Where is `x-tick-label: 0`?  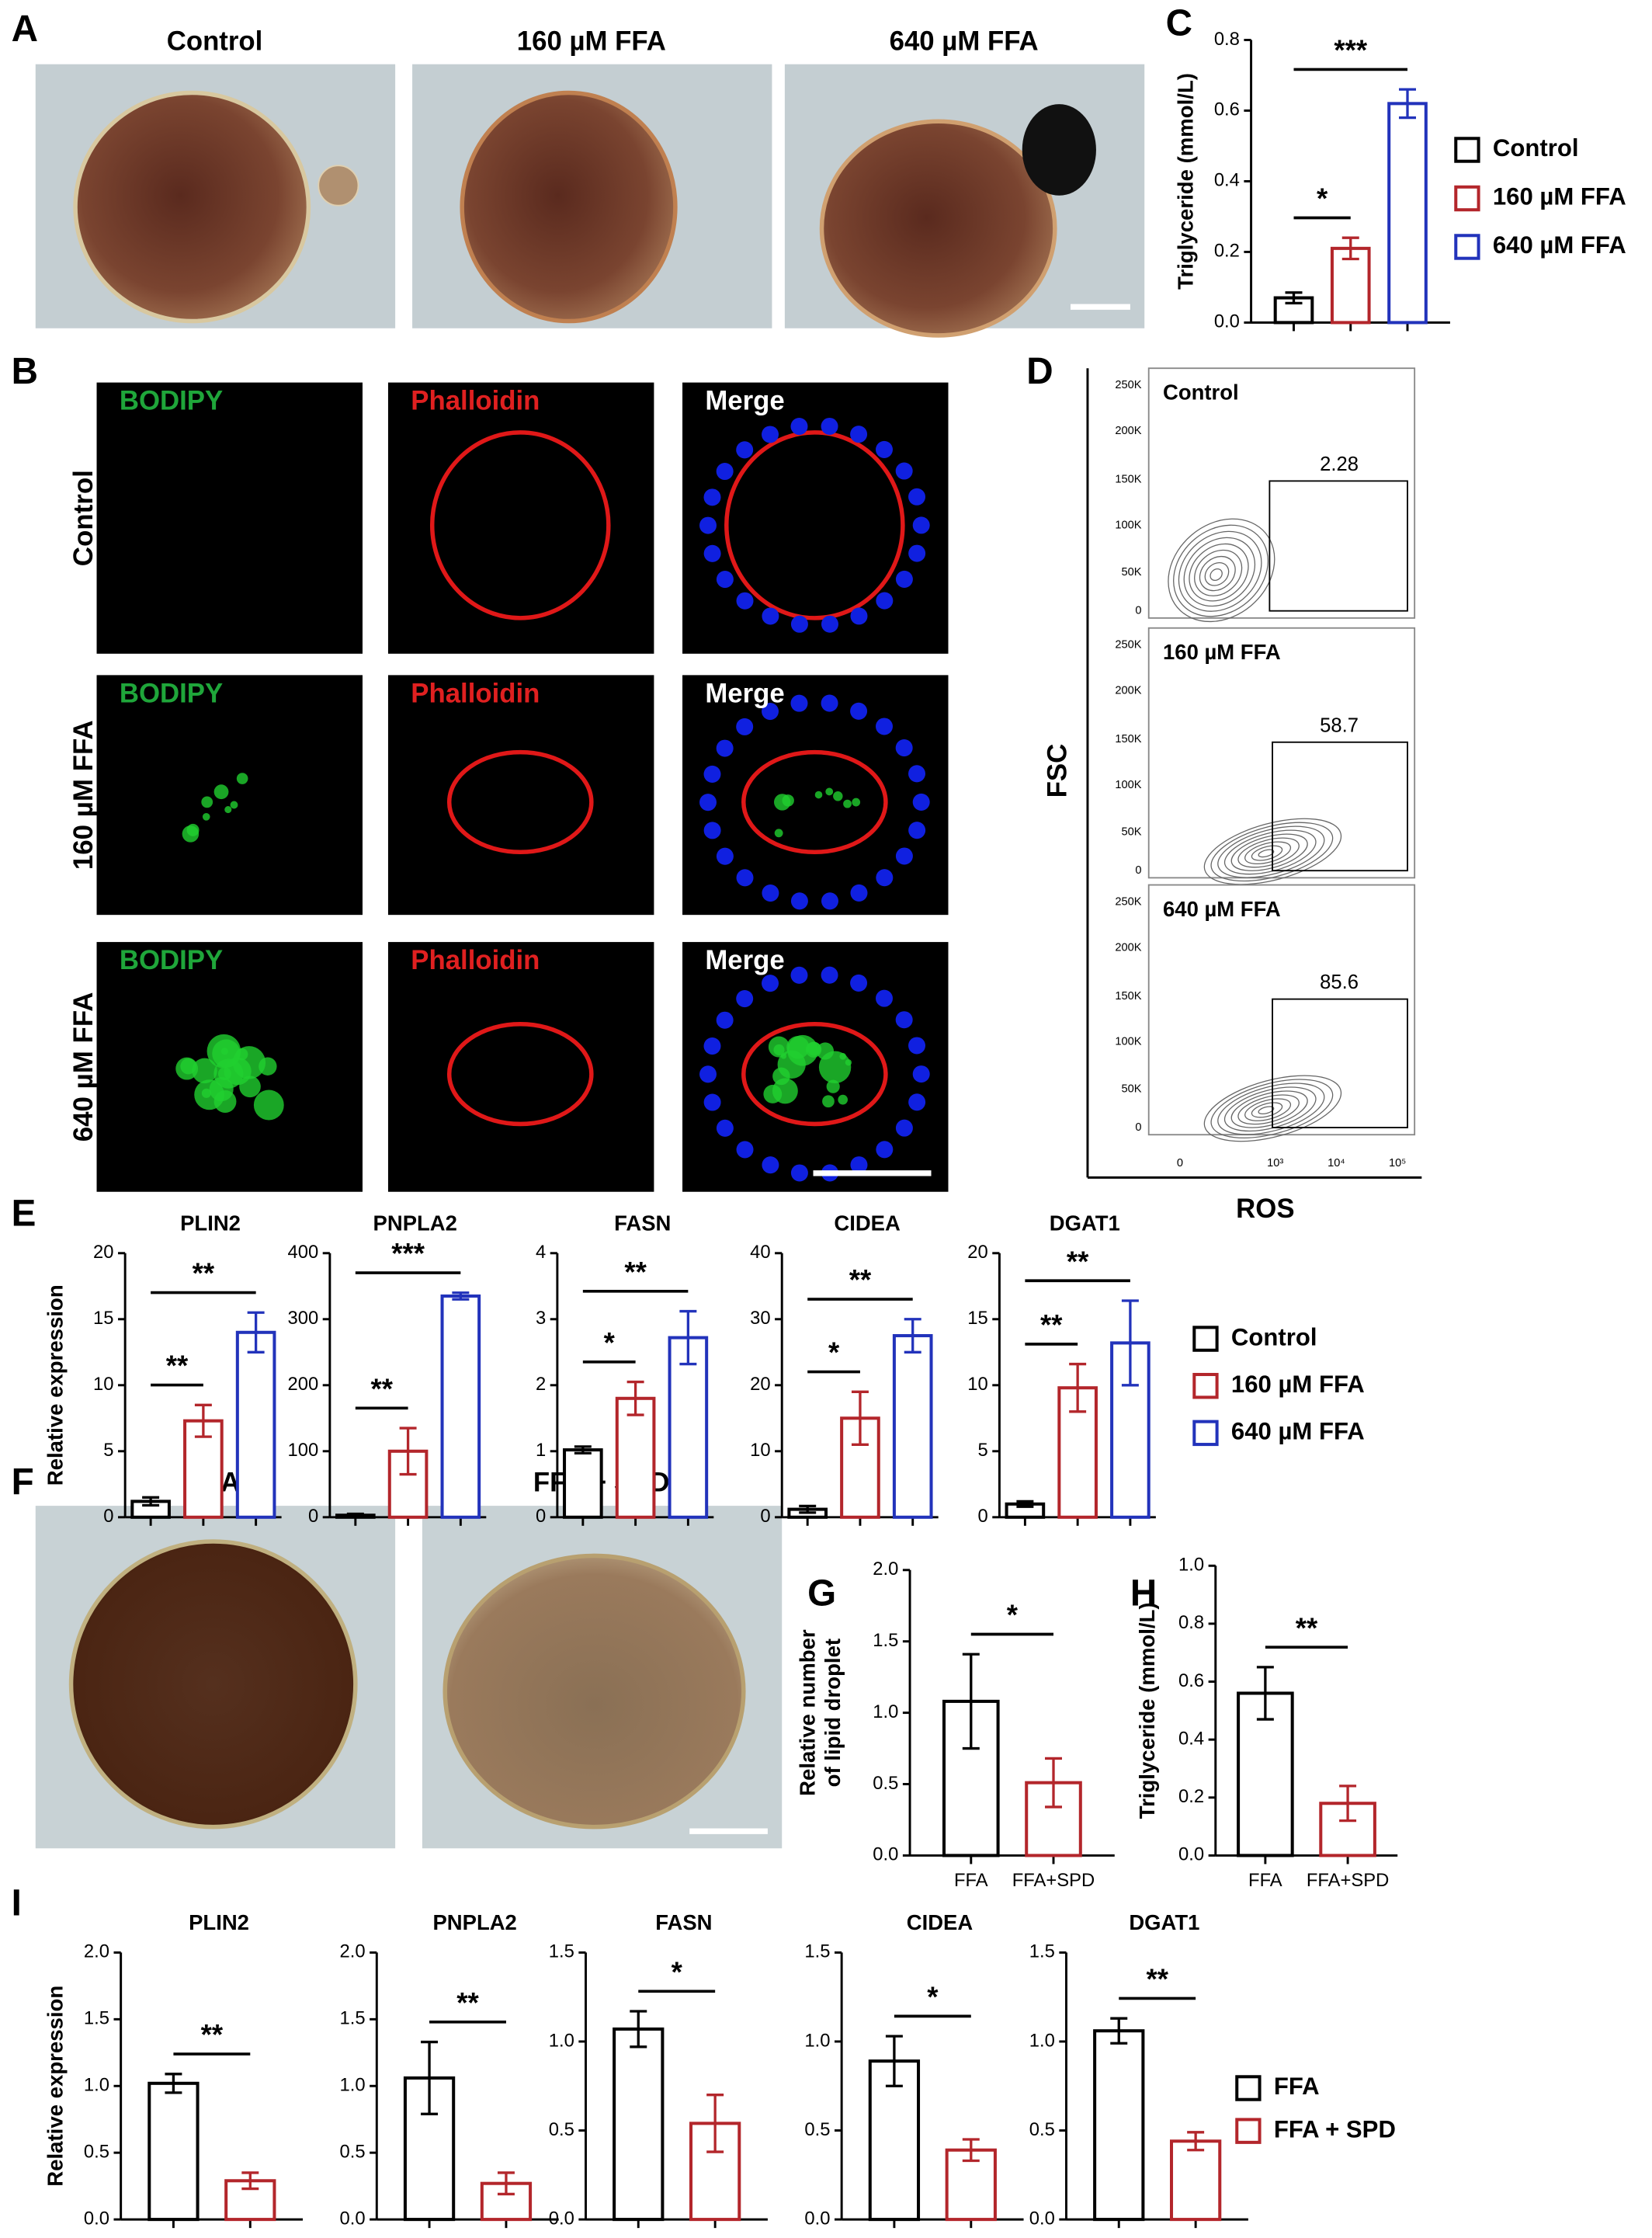 x-tick-label: 0 is located at coordinates (1180, 1163).